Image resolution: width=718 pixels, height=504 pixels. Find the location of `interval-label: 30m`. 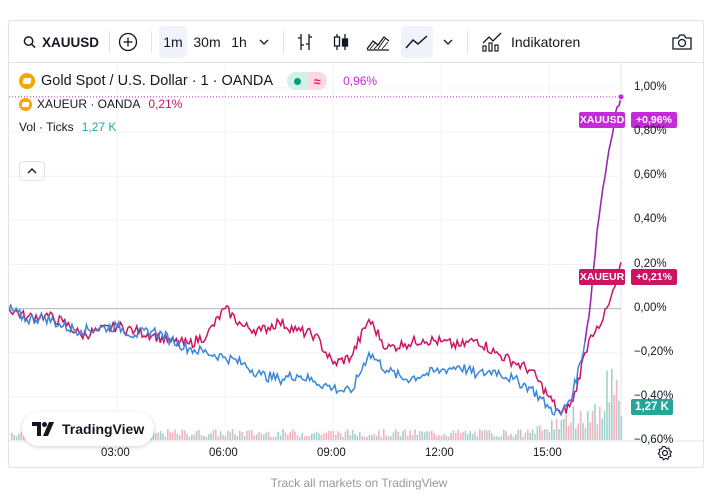

interval-label: 30m is located at coordinates (207, 42).